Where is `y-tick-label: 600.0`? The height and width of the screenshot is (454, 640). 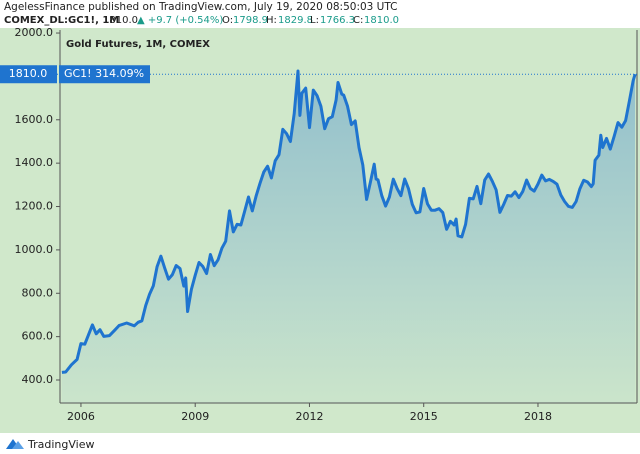
y-tick-label: 600.0 is located at coordinates (38, 336).